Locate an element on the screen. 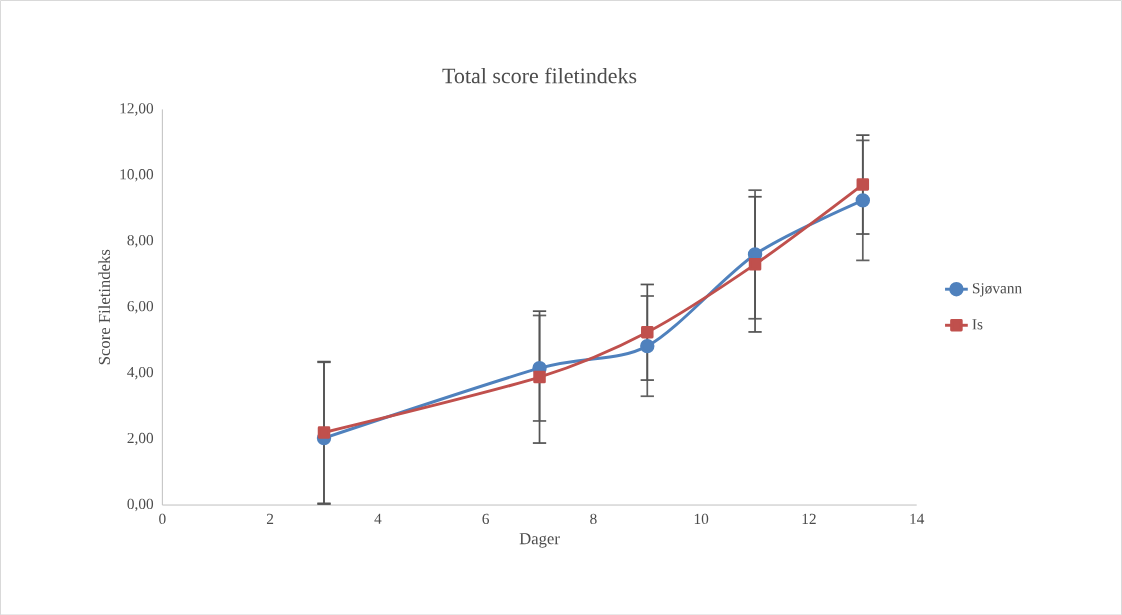  y-tick-label: 2,00 is located at coordinates (140, 439).